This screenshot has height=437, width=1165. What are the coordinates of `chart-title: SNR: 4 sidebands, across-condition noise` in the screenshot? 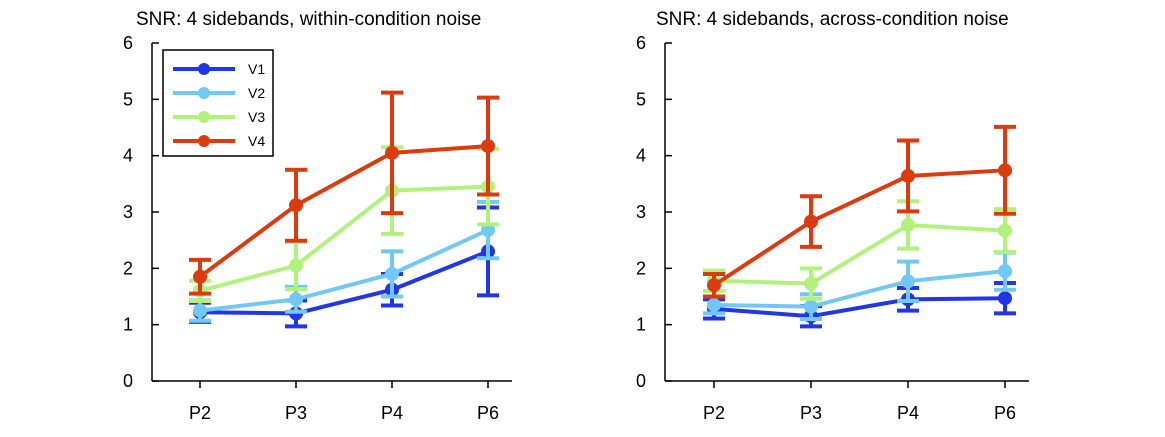 It's located at (832, 19).